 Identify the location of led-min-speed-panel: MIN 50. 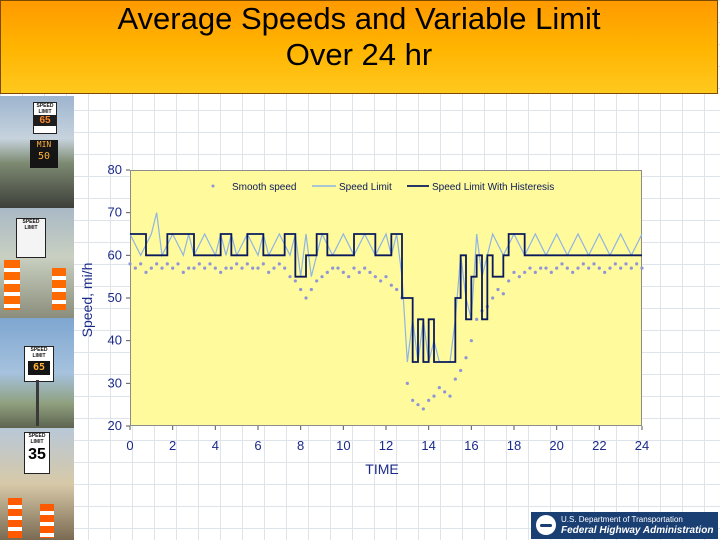
(44, 154).